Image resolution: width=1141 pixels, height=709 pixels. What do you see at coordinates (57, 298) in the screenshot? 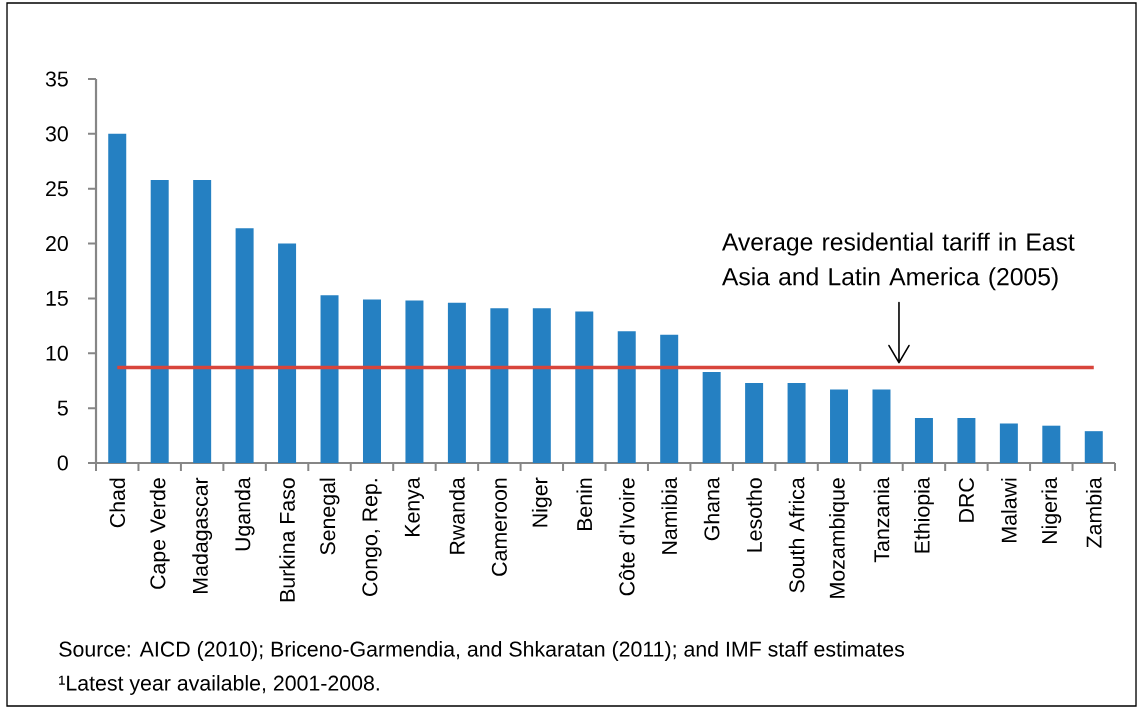
I see `y-tick-label: 15` at bounding box center [57, 298].